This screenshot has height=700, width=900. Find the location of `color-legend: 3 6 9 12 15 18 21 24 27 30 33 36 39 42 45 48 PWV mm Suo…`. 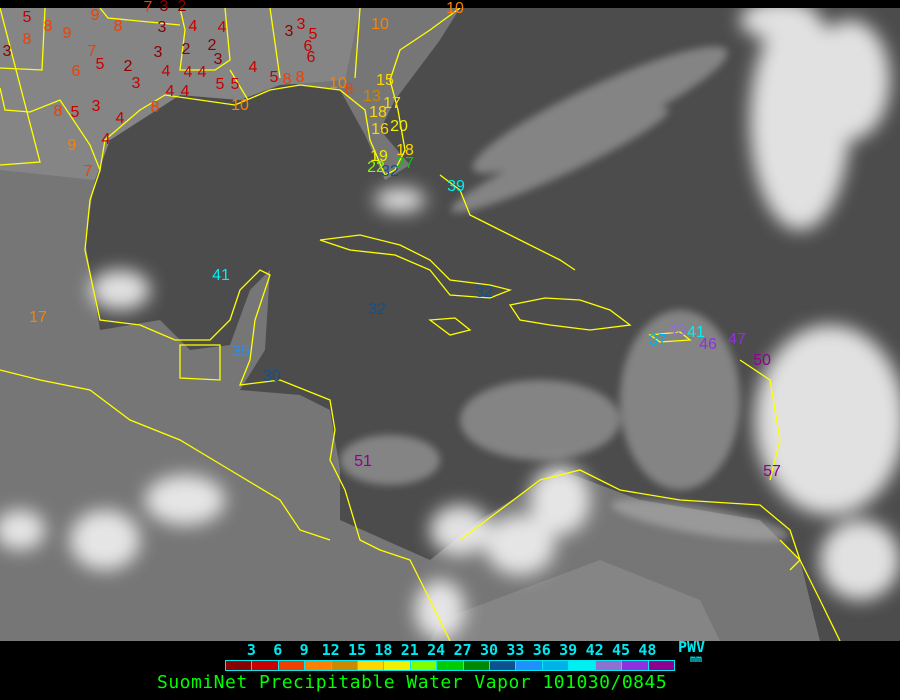

color-legend: 3 6 9 12 15 18 21 24 27 30 33 36 39 42 45 48 PWV mm Suo… is located at coordinates (450, 669).